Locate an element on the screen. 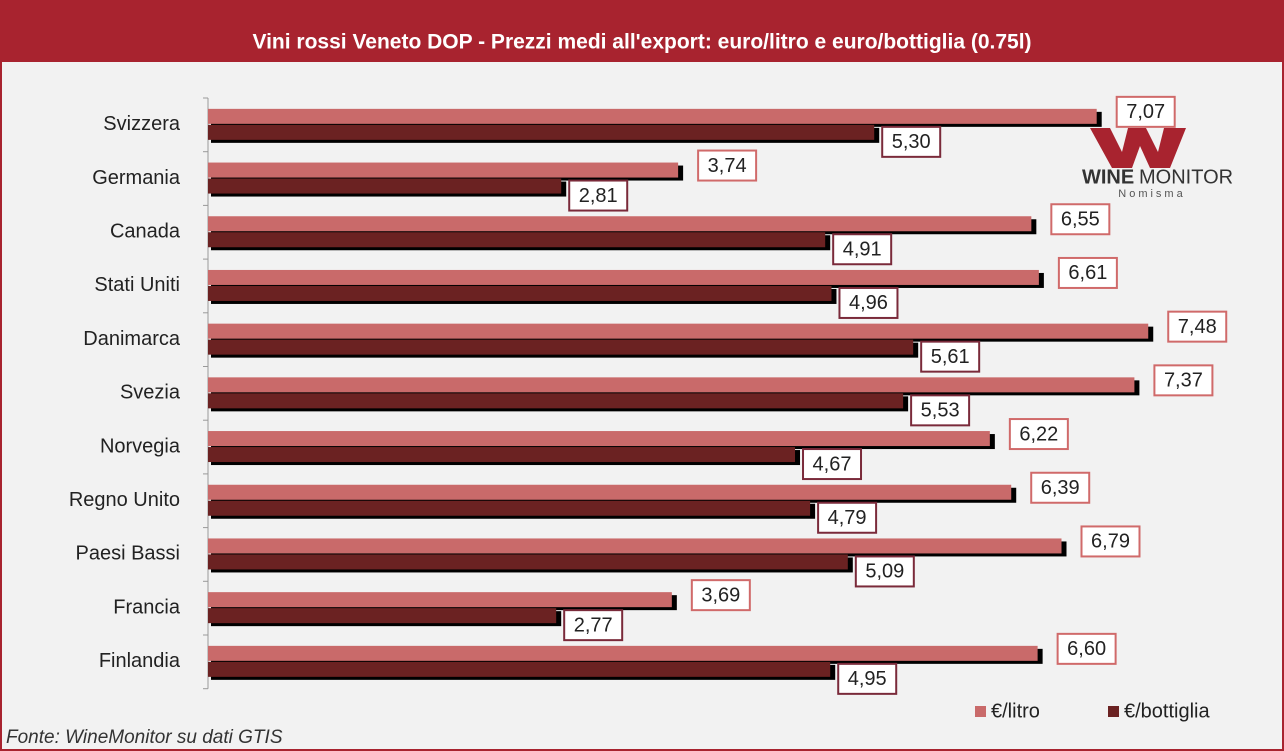 The height and width of the screenshot is (751, 1284). value-label: 7,07 is located at coordinates (1145, 112).